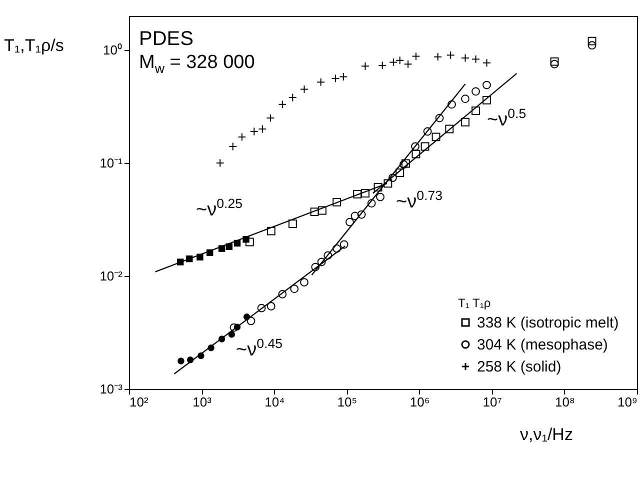  Describe the element at coordinates (419, 201) in the screenshot. I see `annotation: ~ν$^{0.73}$` at that location.